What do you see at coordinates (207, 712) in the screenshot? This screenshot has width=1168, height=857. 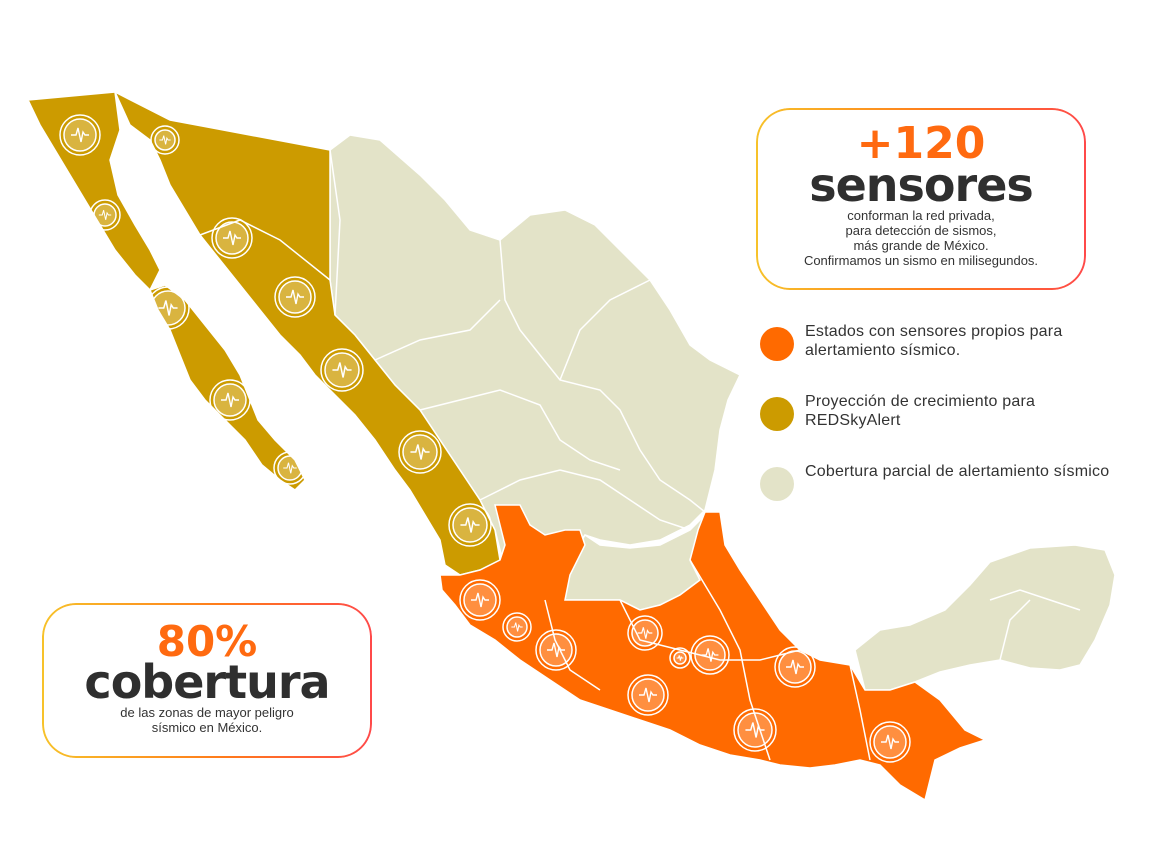 I see `coverage-description-line: de las zonas de mayor peligro` at bounding box center [207, 712].